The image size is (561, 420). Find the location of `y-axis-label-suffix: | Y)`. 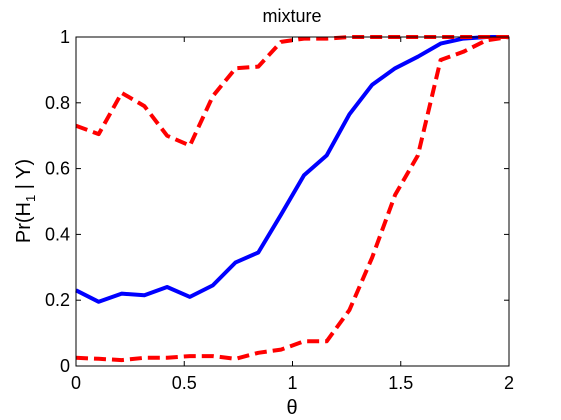

y-axis-label-suffix: | Y) is located at coordinates (24, 177).